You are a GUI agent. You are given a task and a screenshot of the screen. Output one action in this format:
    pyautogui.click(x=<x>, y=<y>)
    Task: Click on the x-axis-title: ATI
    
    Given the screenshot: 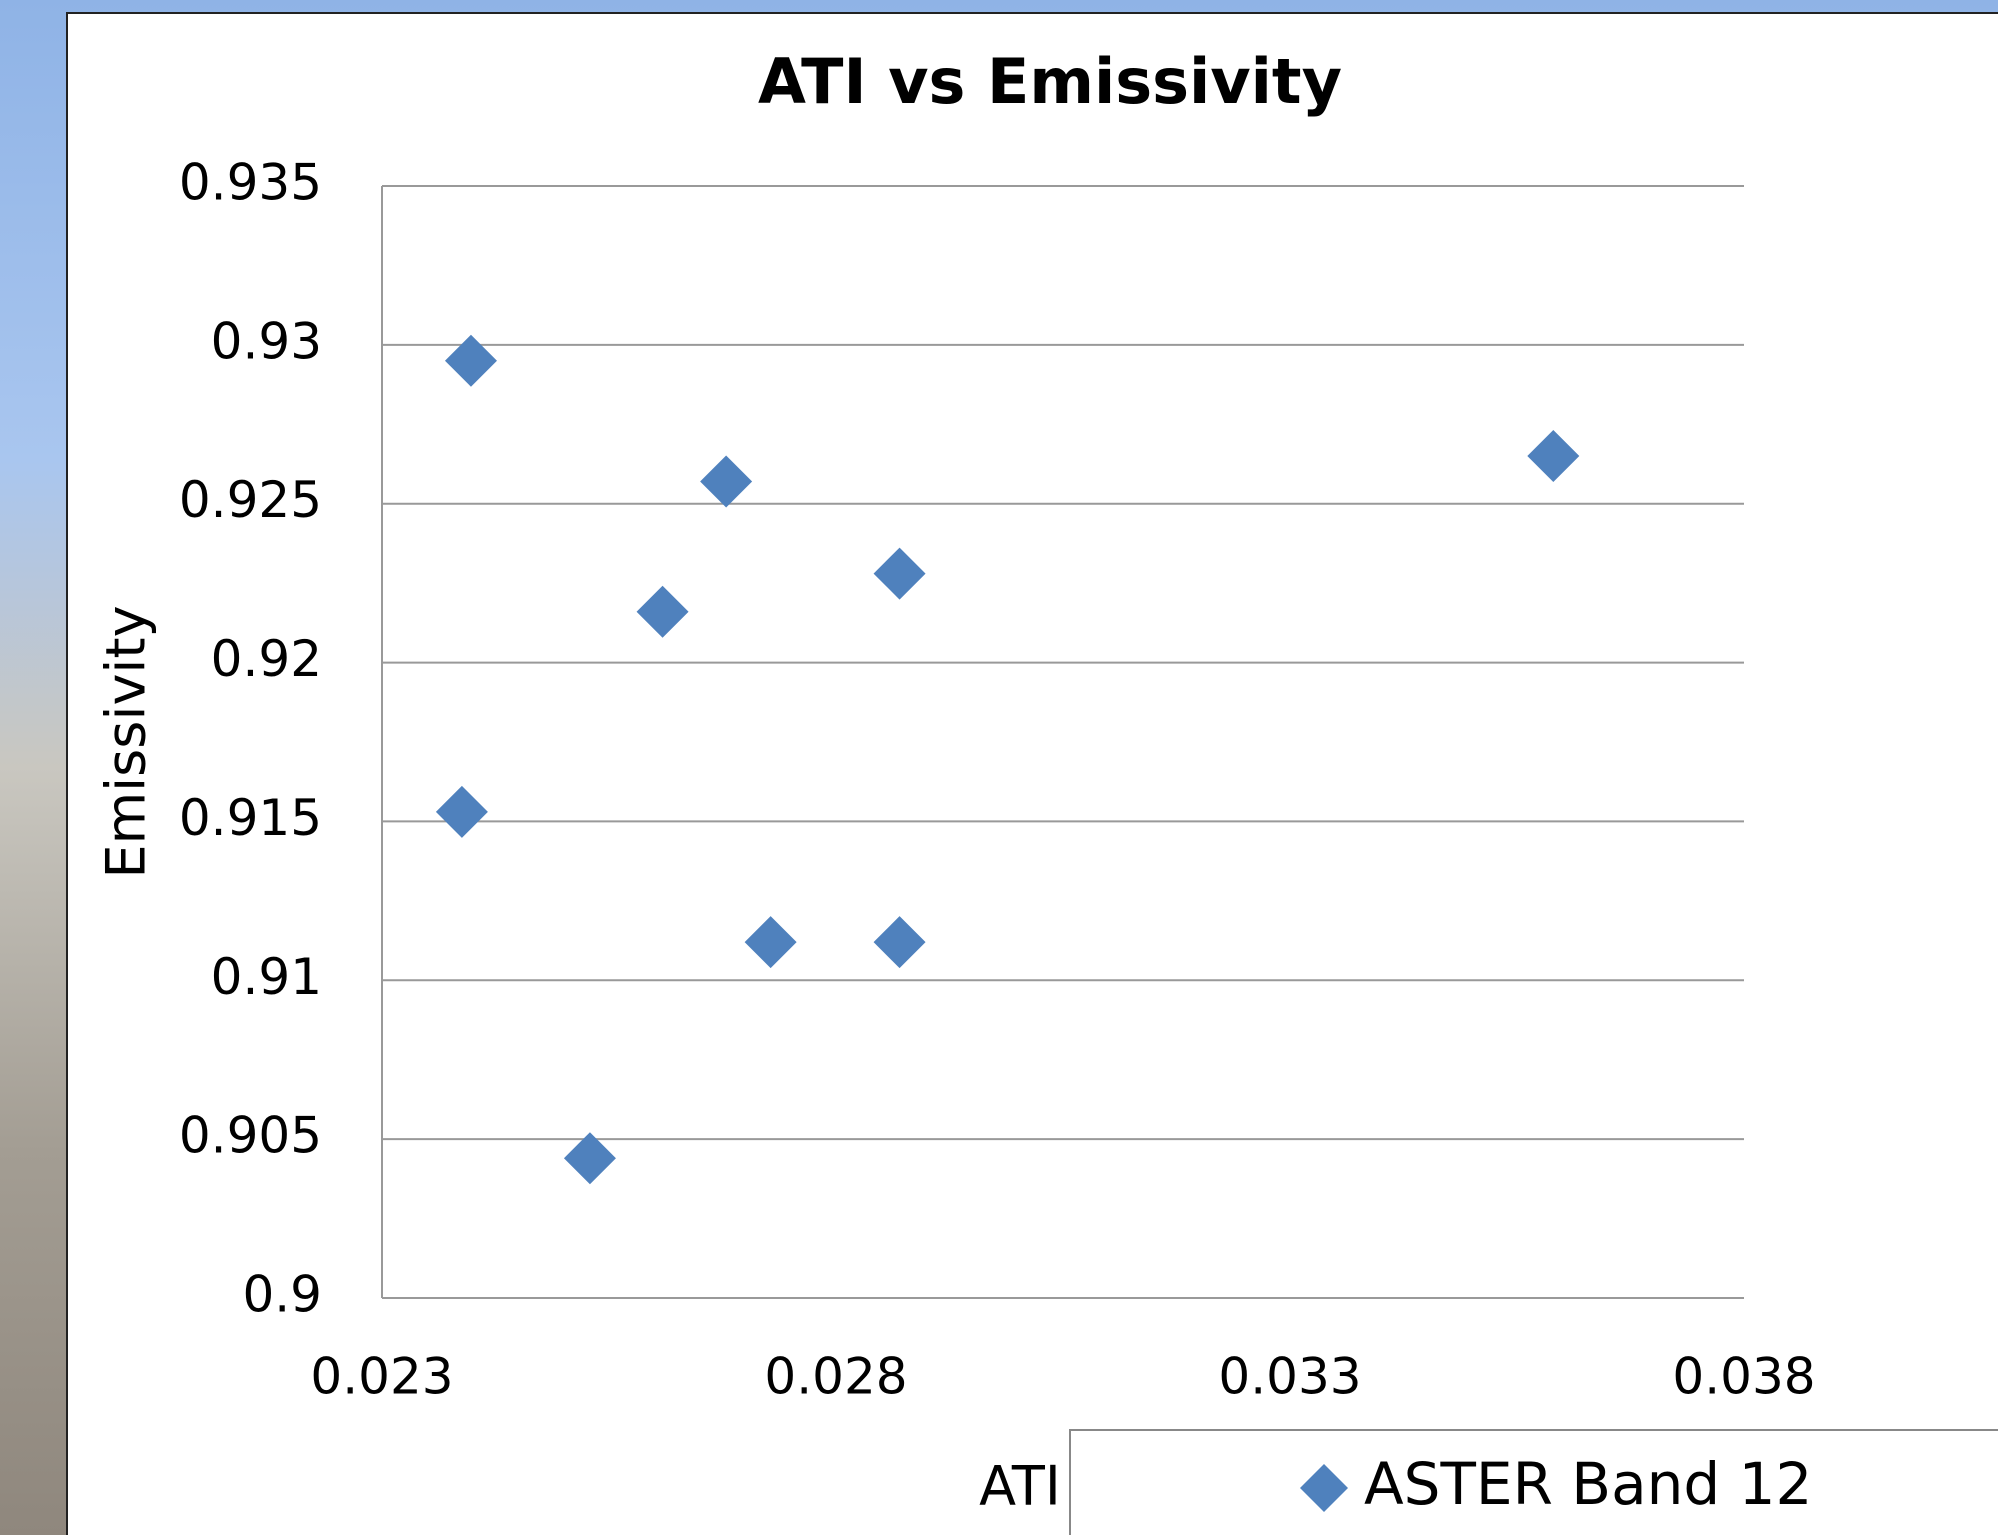 What is the action you would take?
    pyautogui.click(x=1020, y=1486)
    